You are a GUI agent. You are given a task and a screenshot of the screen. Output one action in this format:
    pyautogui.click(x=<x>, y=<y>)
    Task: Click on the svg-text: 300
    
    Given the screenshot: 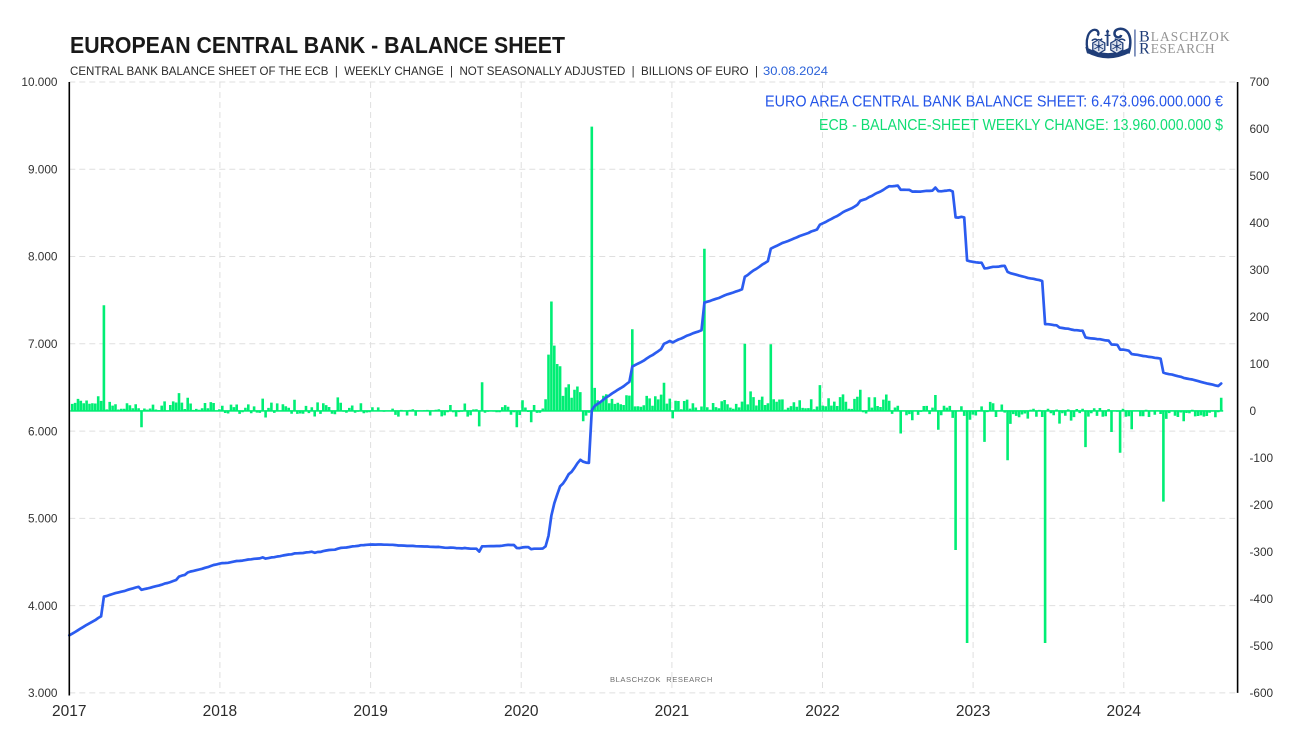 What is the action you would take?
    pyautogui.click(x=1260, y=270)
    